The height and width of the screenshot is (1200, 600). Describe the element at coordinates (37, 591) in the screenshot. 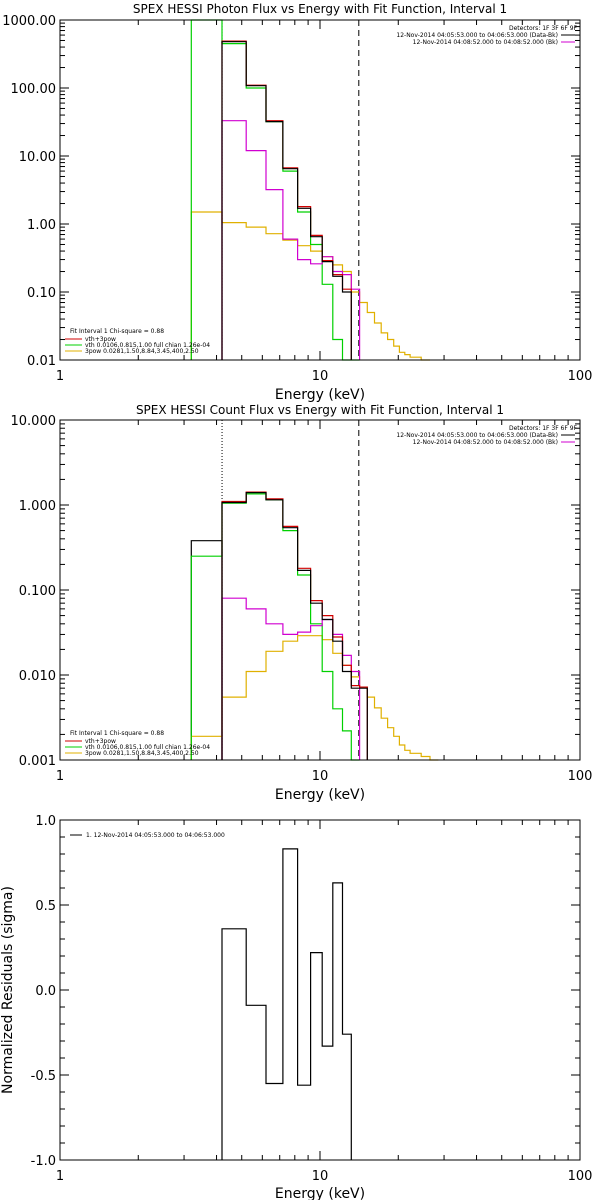

I see `y-tick-label: 0.100` at that location.